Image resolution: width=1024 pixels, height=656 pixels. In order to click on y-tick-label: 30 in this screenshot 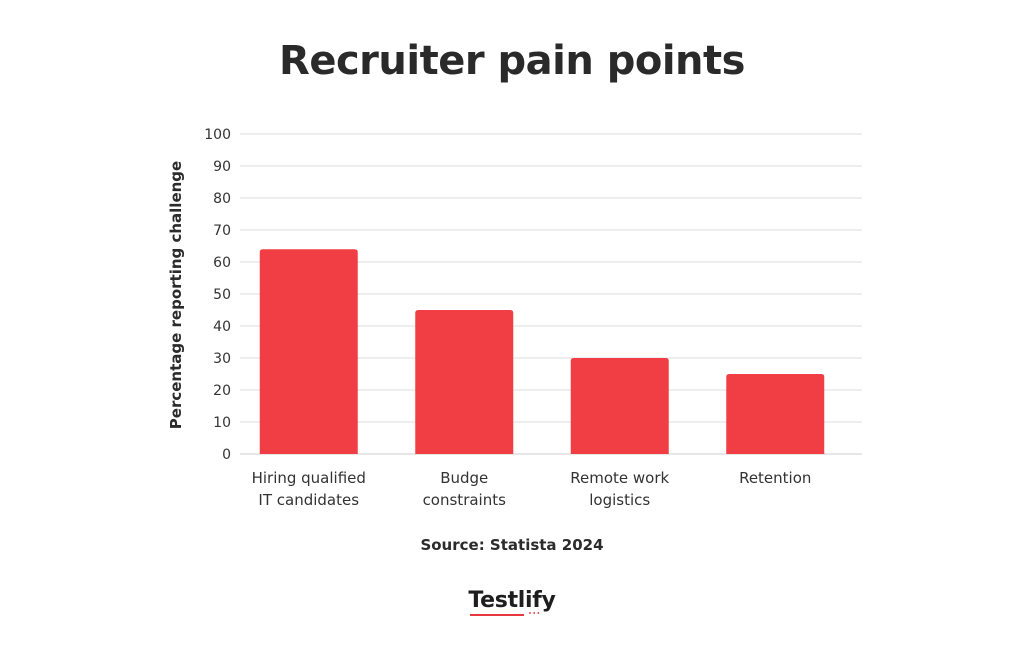, I will do `click(222, 359)`.